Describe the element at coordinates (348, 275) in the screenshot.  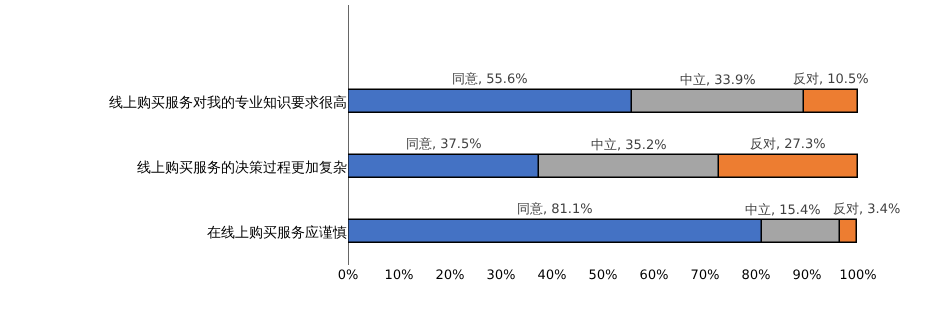
I see `x-tick-label: 0%` at that location.